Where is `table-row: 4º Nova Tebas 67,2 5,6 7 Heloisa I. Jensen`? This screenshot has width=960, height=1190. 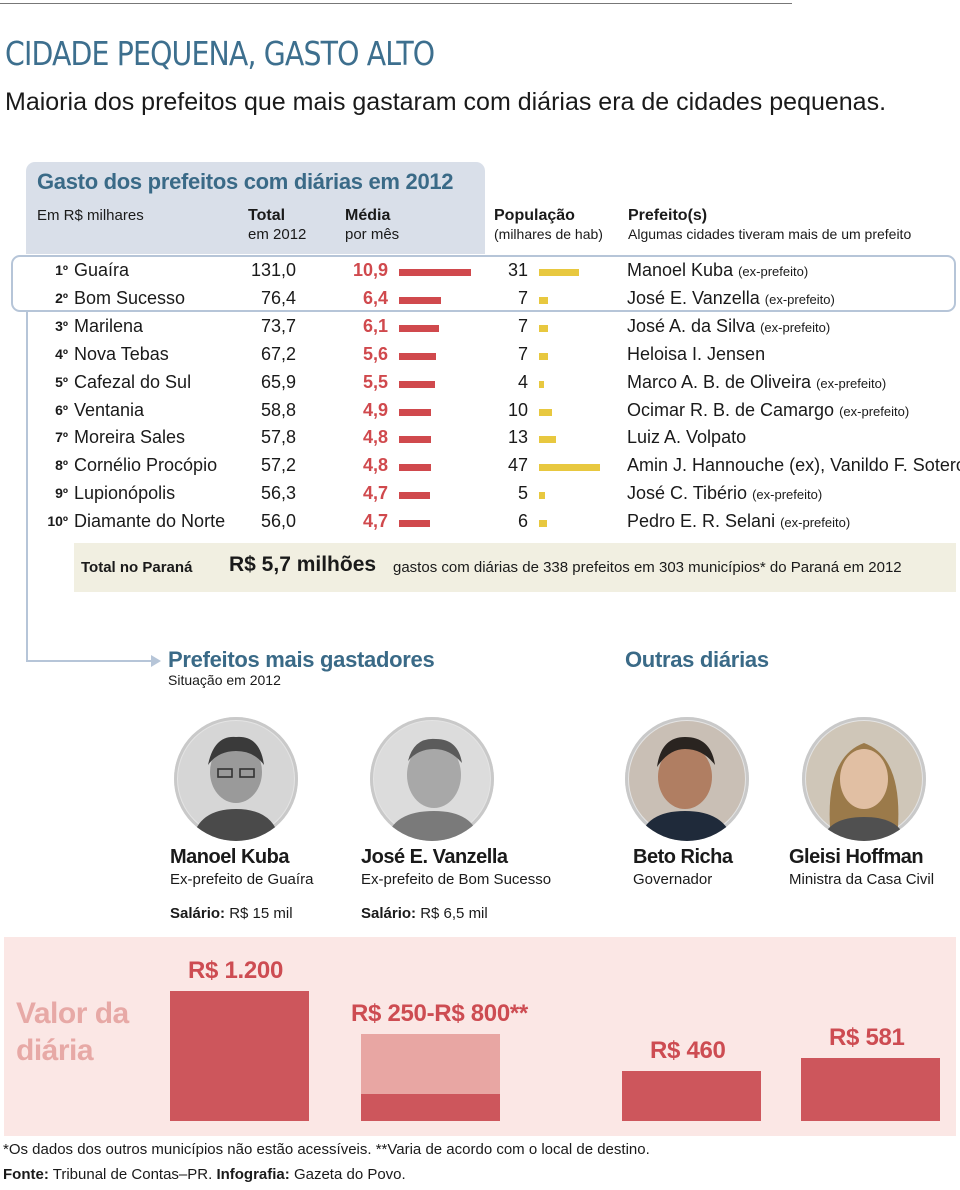 table-row: 4º Nova Tebas 67,2 5,6 7 Heloisa I. Jensen is located at coordinates (480, 356).